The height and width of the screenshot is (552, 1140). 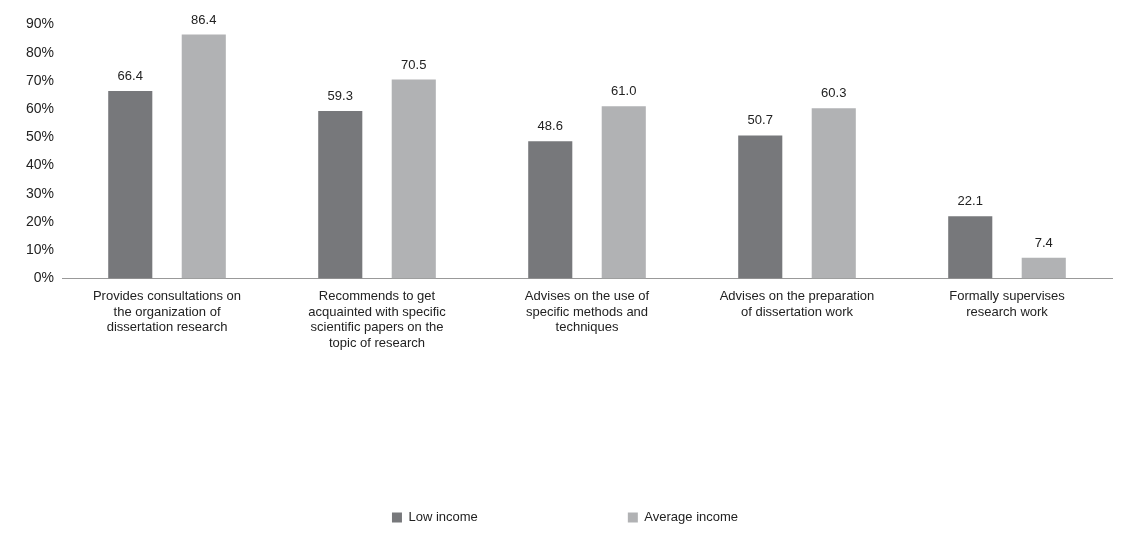 I want to click on data-label: 48.6, so click(x=550, y=126).